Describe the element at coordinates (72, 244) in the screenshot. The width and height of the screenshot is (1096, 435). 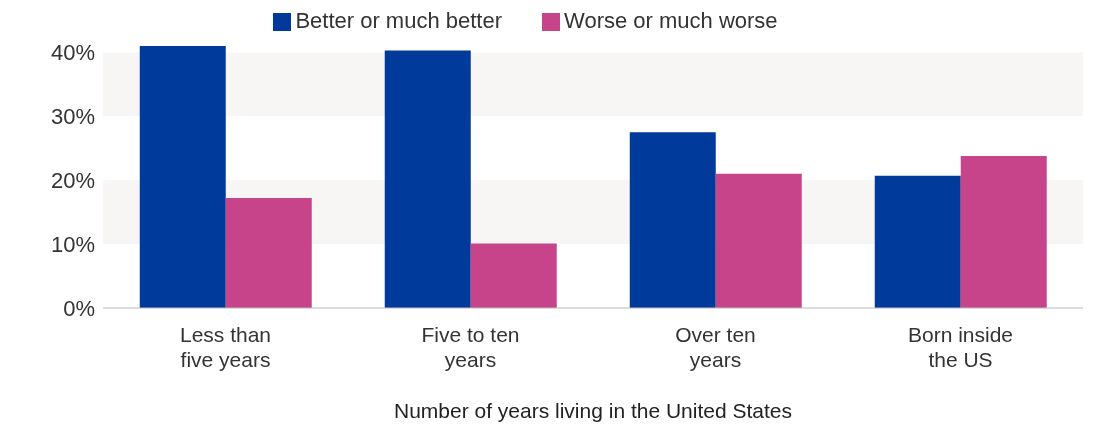
I see `y-tick-label: 10%` at that location.